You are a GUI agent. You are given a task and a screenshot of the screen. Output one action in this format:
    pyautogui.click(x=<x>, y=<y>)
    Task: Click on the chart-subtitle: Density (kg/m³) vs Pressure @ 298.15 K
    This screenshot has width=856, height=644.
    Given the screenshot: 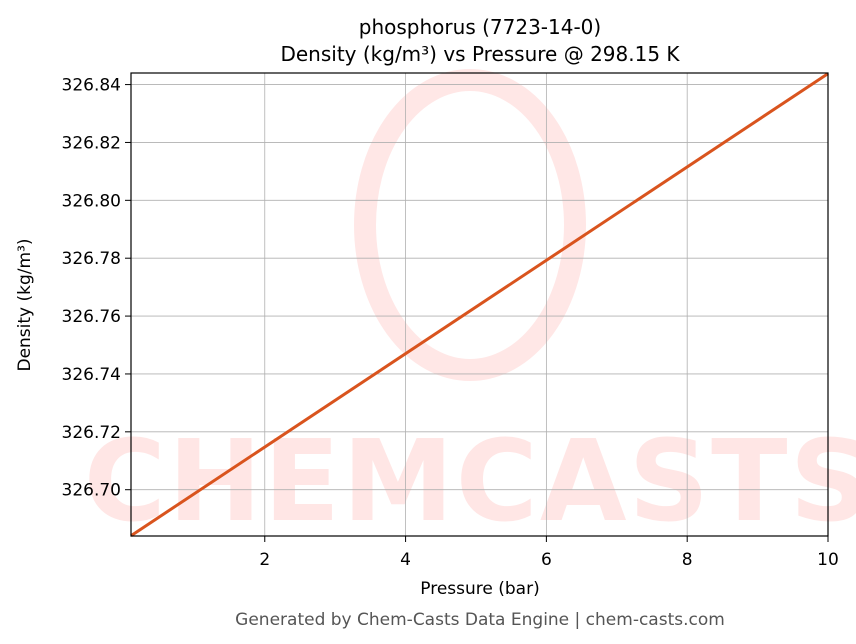 What is the action you would take?
    pyautogui.click(x=480, y=54)
    